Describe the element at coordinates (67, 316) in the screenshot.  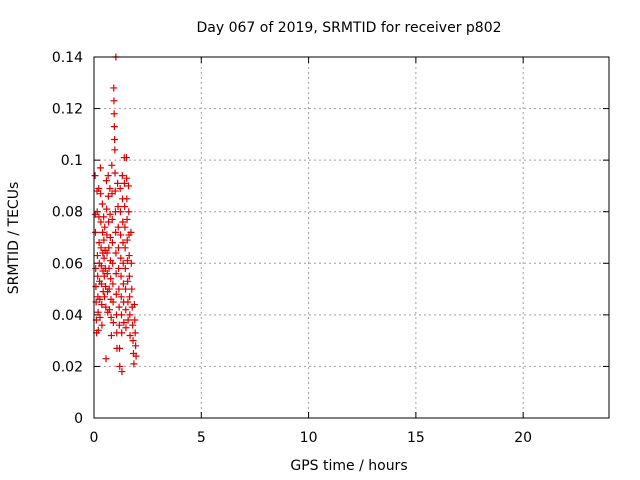
I see `y-tick-label: 0.04` at that location.